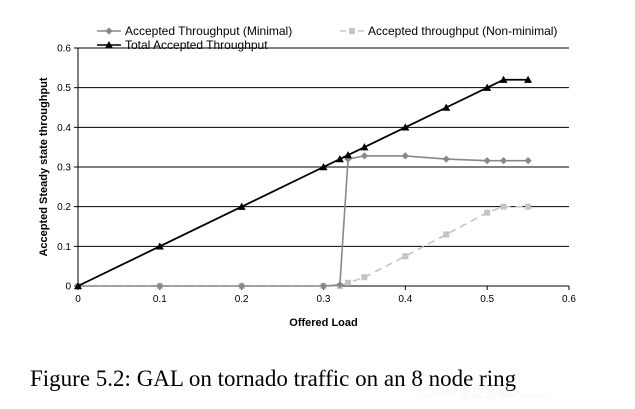  Describe the element at coordinates (242, 299) in the screenshot. I see `x-tick-label-2: 0.2` at that location.